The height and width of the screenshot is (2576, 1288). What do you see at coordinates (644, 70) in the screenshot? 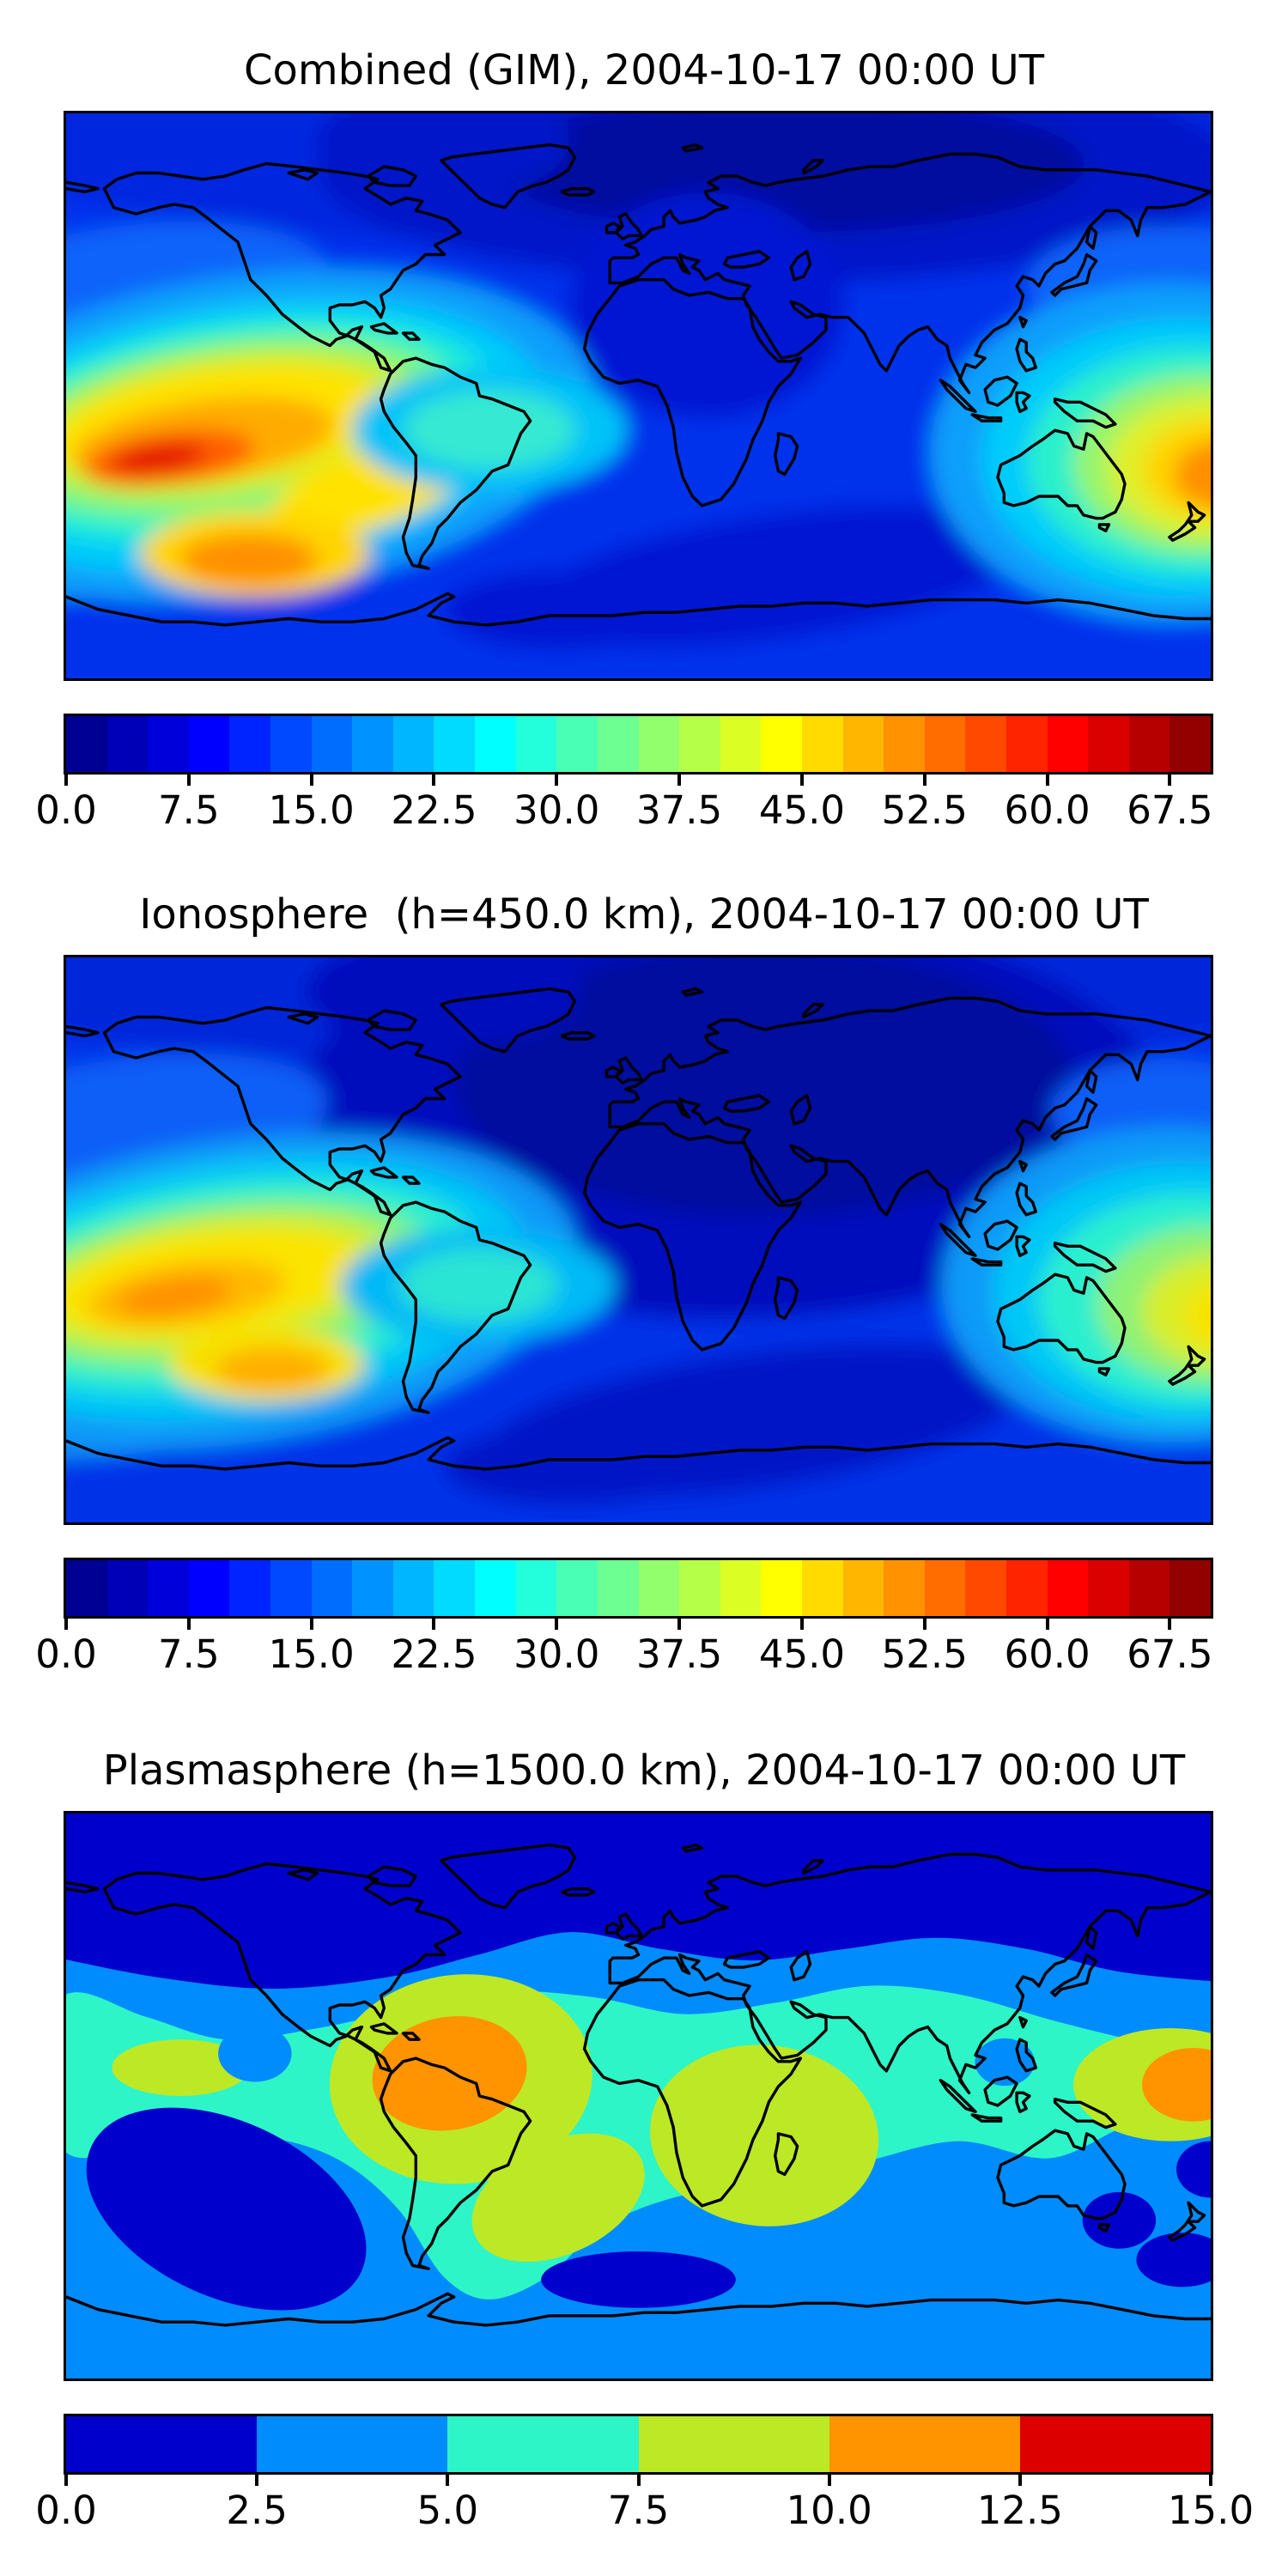
I see `panel-title-combined: Combined (GIM), 2004-10-17 00:00 UT` at bounding box center [644, 70].